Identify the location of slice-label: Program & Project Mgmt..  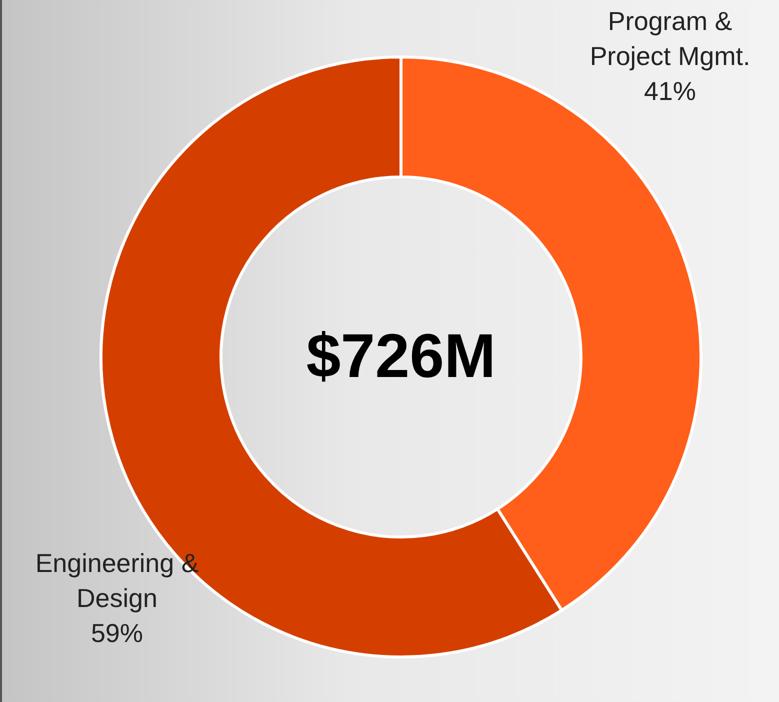
(670, 38).